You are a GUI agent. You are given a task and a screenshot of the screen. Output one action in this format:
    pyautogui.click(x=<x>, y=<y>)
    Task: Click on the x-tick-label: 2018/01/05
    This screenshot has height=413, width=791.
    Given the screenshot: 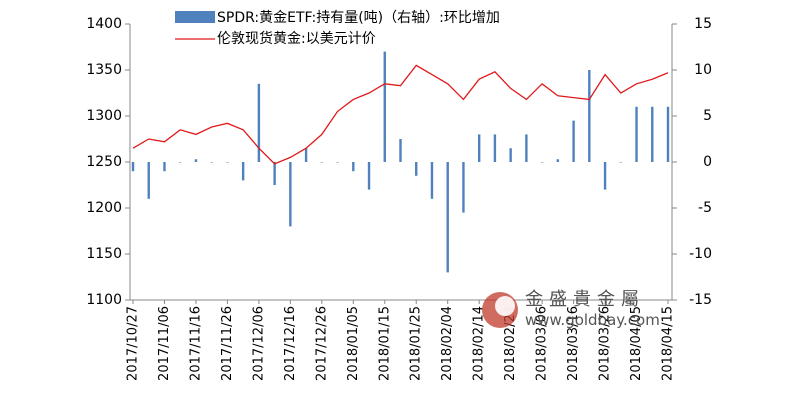 What is the action you would take?
    pyautogui.click(x=353, y=343)
    